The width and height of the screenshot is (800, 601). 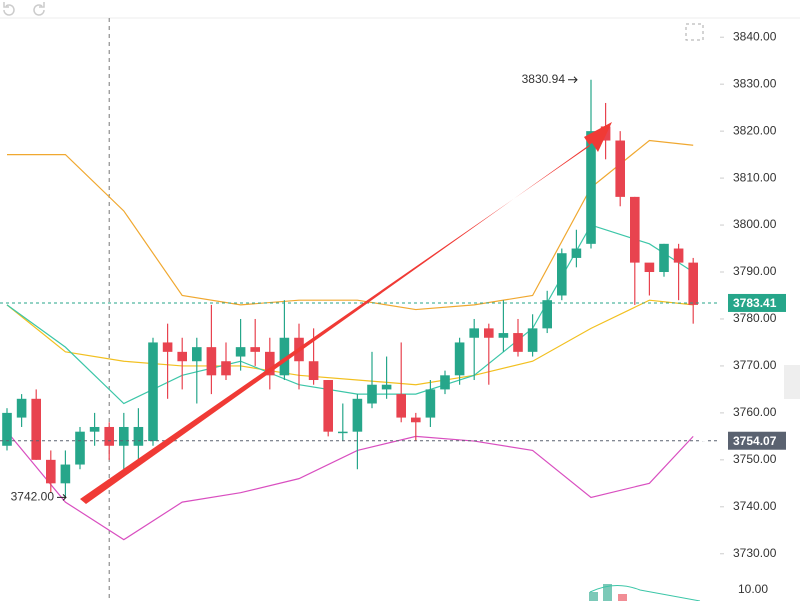 I want to click on y-tick-label: 3840.00, so click(x=755, y=36).